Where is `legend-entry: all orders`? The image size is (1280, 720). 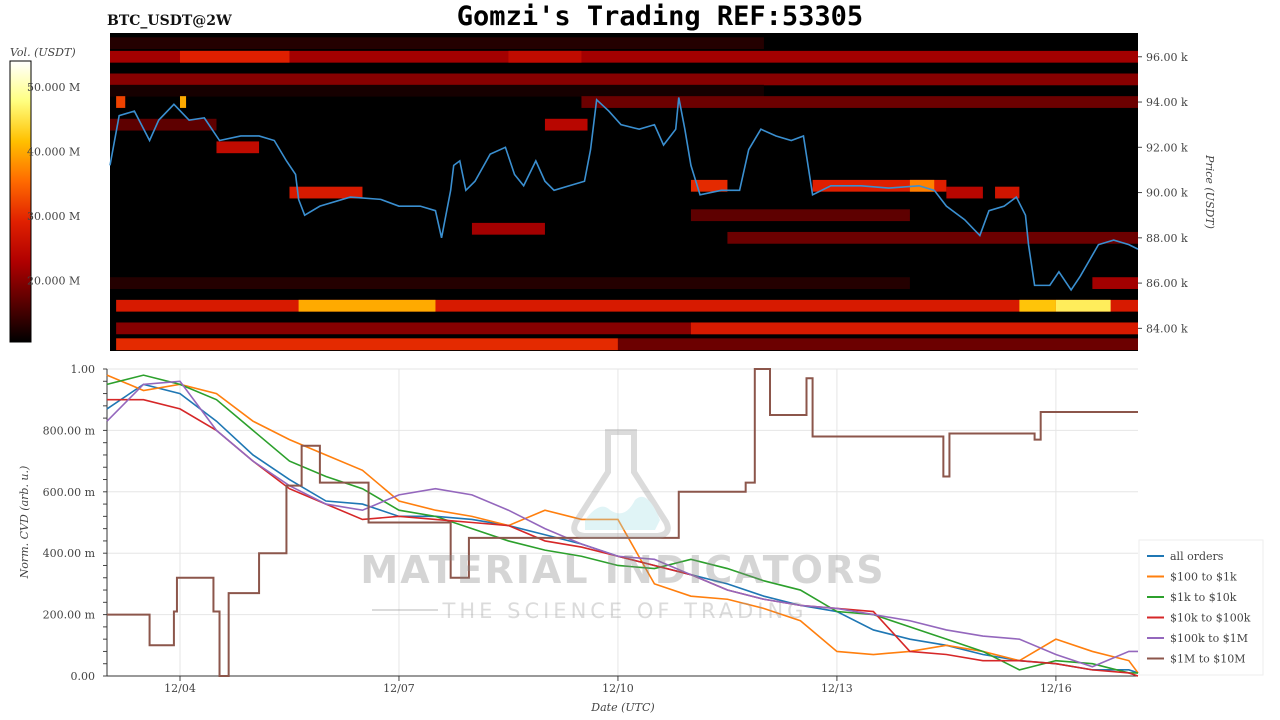
legend-entry: all orders is located at coordinates (1197, 556).